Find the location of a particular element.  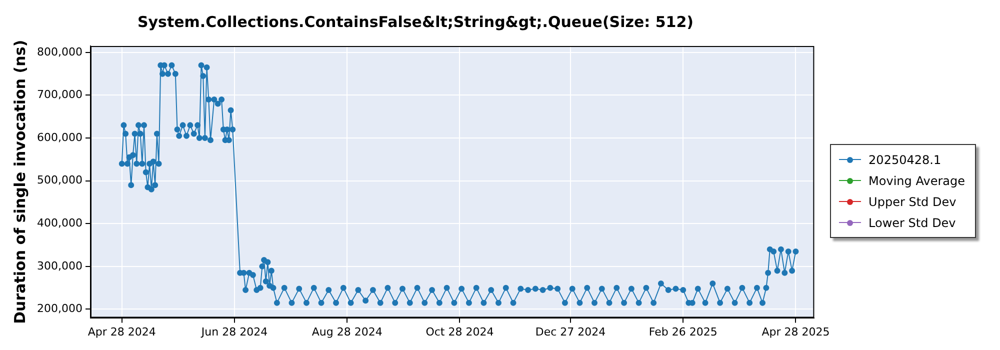

x-tick-label: Apr 28 2024 is located at coordinates (122, 331).